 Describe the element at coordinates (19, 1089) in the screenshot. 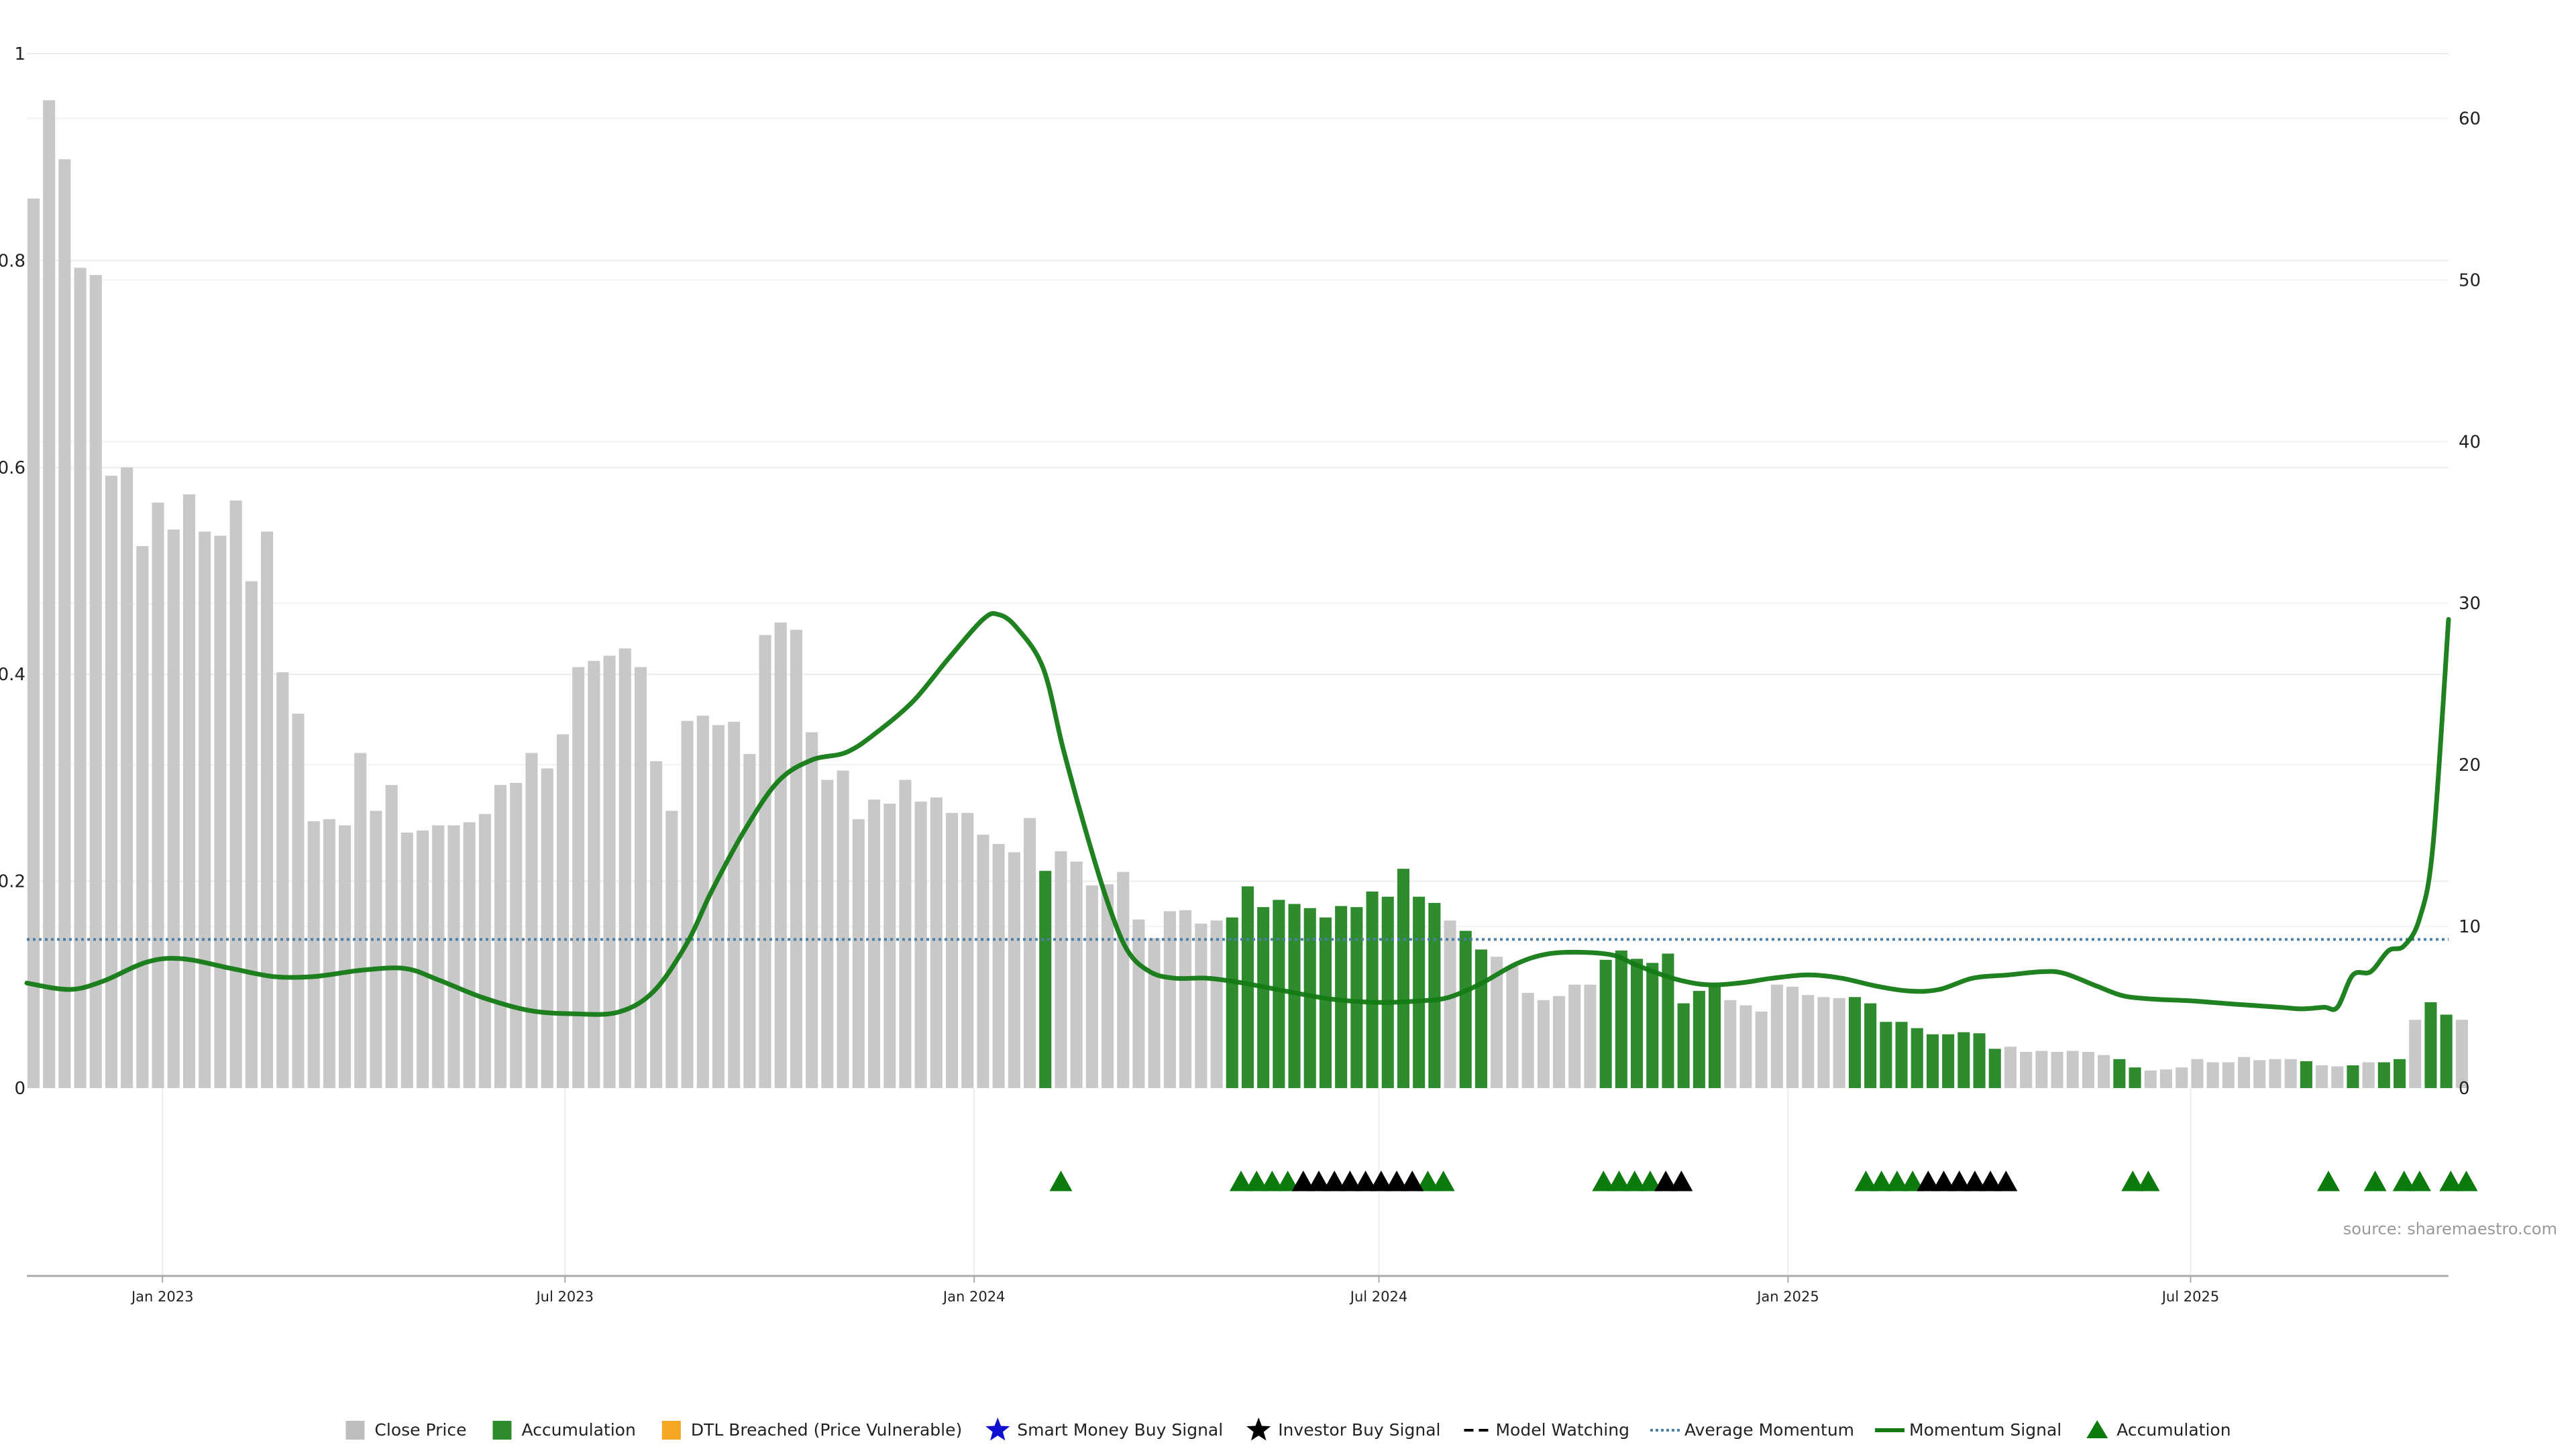

I see `left-axis-tick: 0` at that location.